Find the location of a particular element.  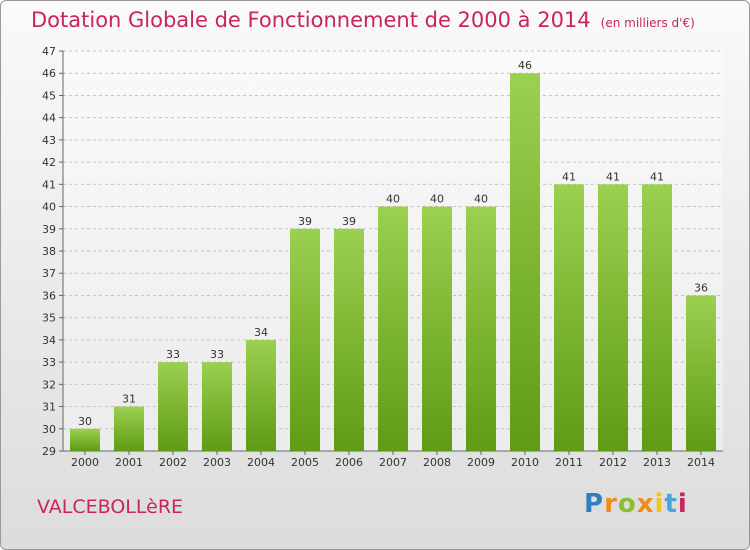

bar-value-label: 36 is located at coordinates (701, 287).